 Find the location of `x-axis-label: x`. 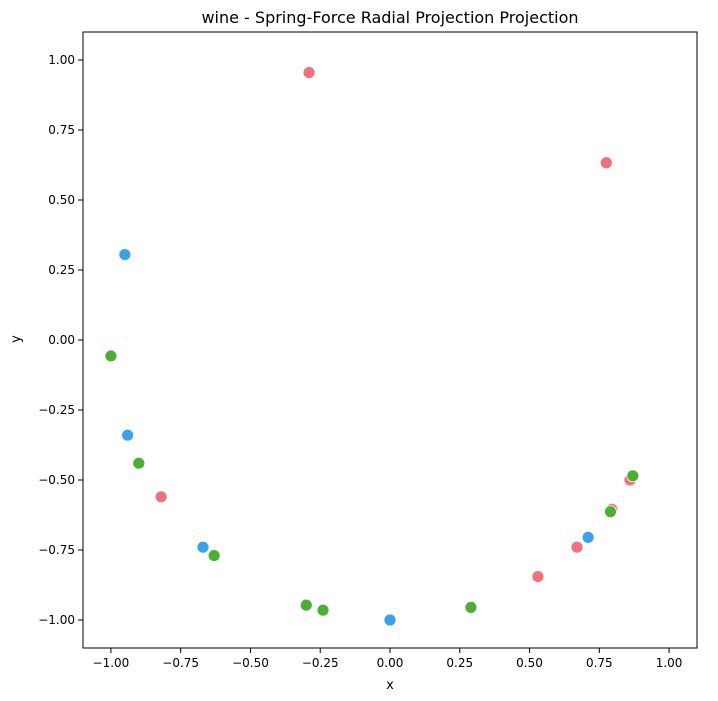

x-axis-label: x is located at coordinates (390, 685).